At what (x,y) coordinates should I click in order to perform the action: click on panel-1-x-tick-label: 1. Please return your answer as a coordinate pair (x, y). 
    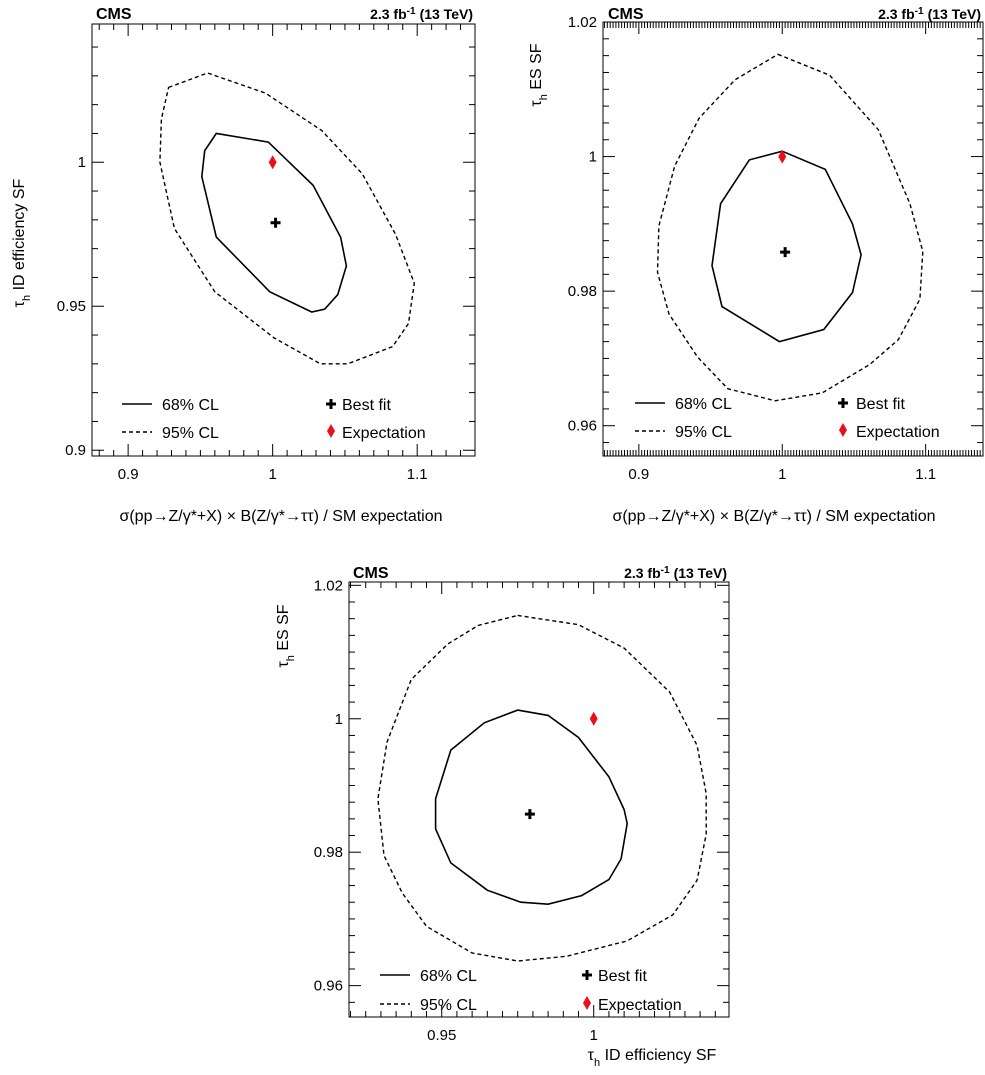
    Looking at the image, I should click on (272, 474).